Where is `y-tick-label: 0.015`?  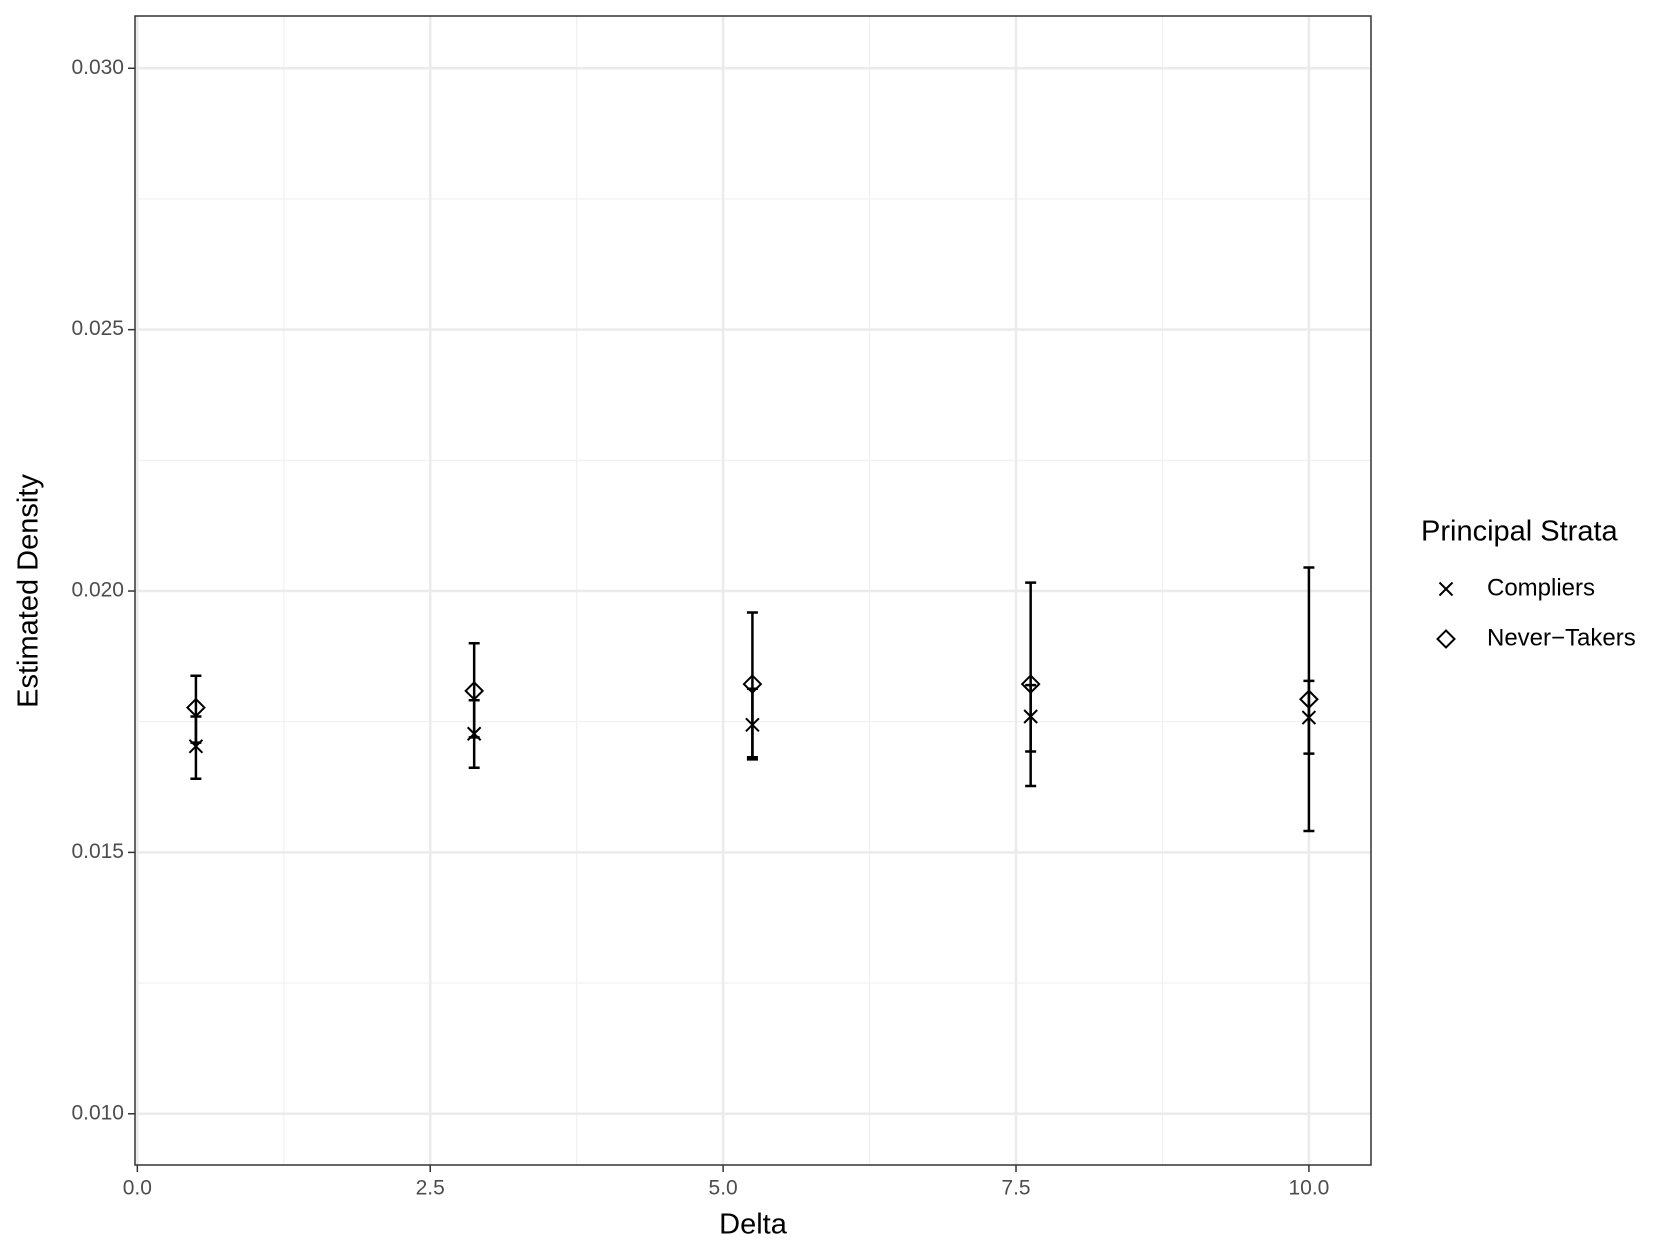 y-tick-label: 0.015 is located at coordinates (97, 851).